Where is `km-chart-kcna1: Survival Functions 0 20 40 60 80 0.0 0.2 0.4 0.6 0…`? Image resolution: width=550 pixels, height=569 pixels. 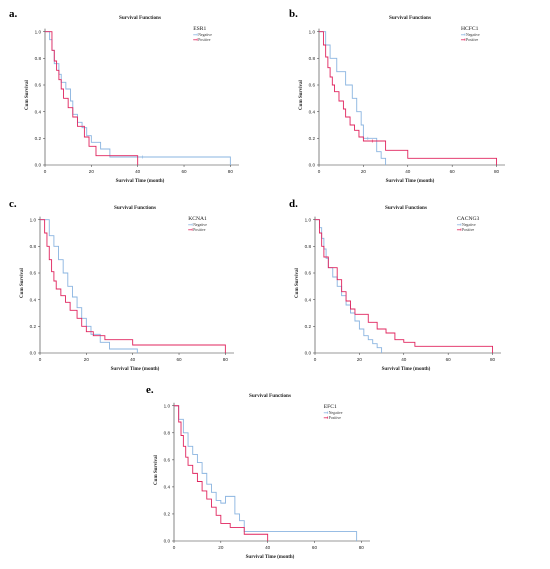 km-chart-kcna1: Survival Functions 0 20 40 60 80 0.0 0.2 0.4 0.6 0… is located at coordinates (127, 288).